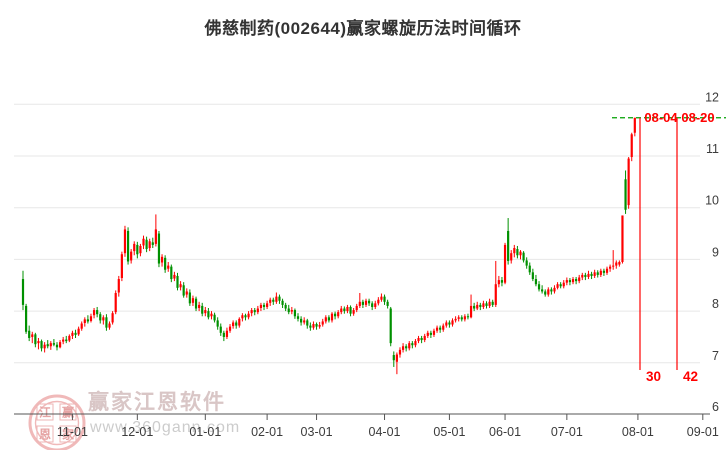 The width and height of the screenshot is (726, 450). Describe the element at coordinates (157, 402) in the screenshot. I see `watermark-logo-text: 赢家江恩软件` at that location.